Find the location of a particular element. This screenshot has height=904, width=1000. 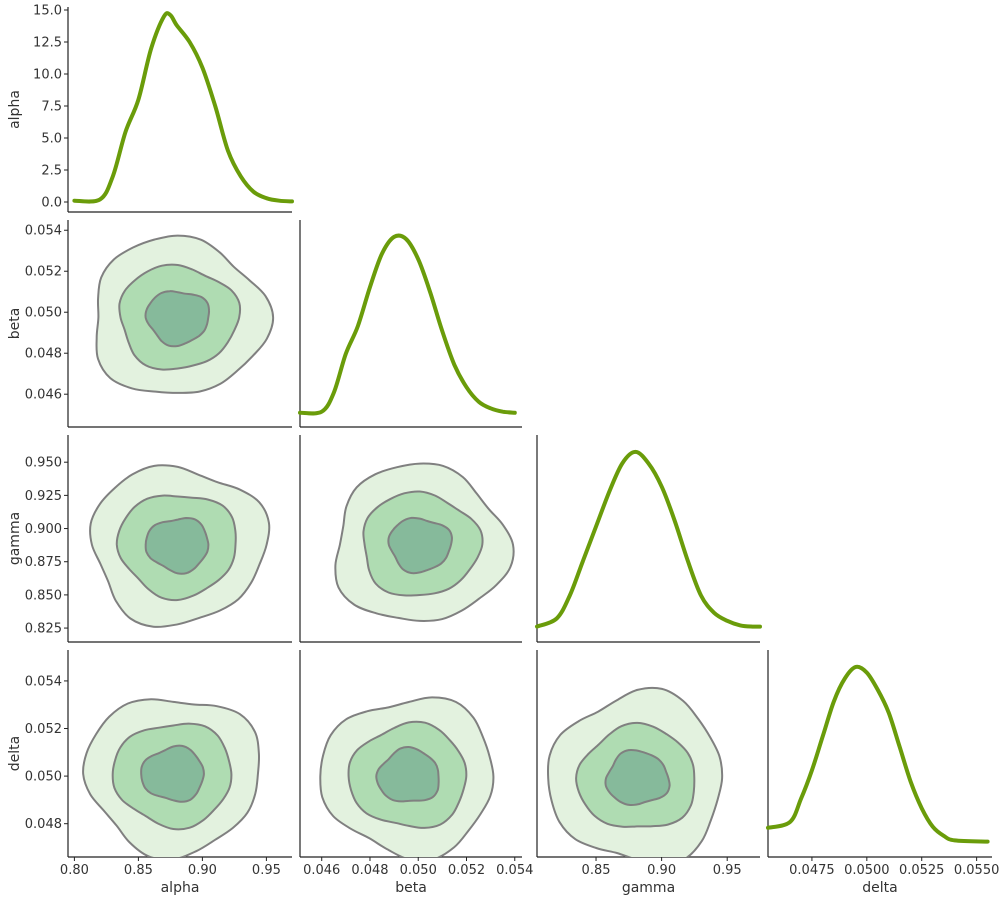

contour-panel-gamma-delta is located at coordinates (635, 771).